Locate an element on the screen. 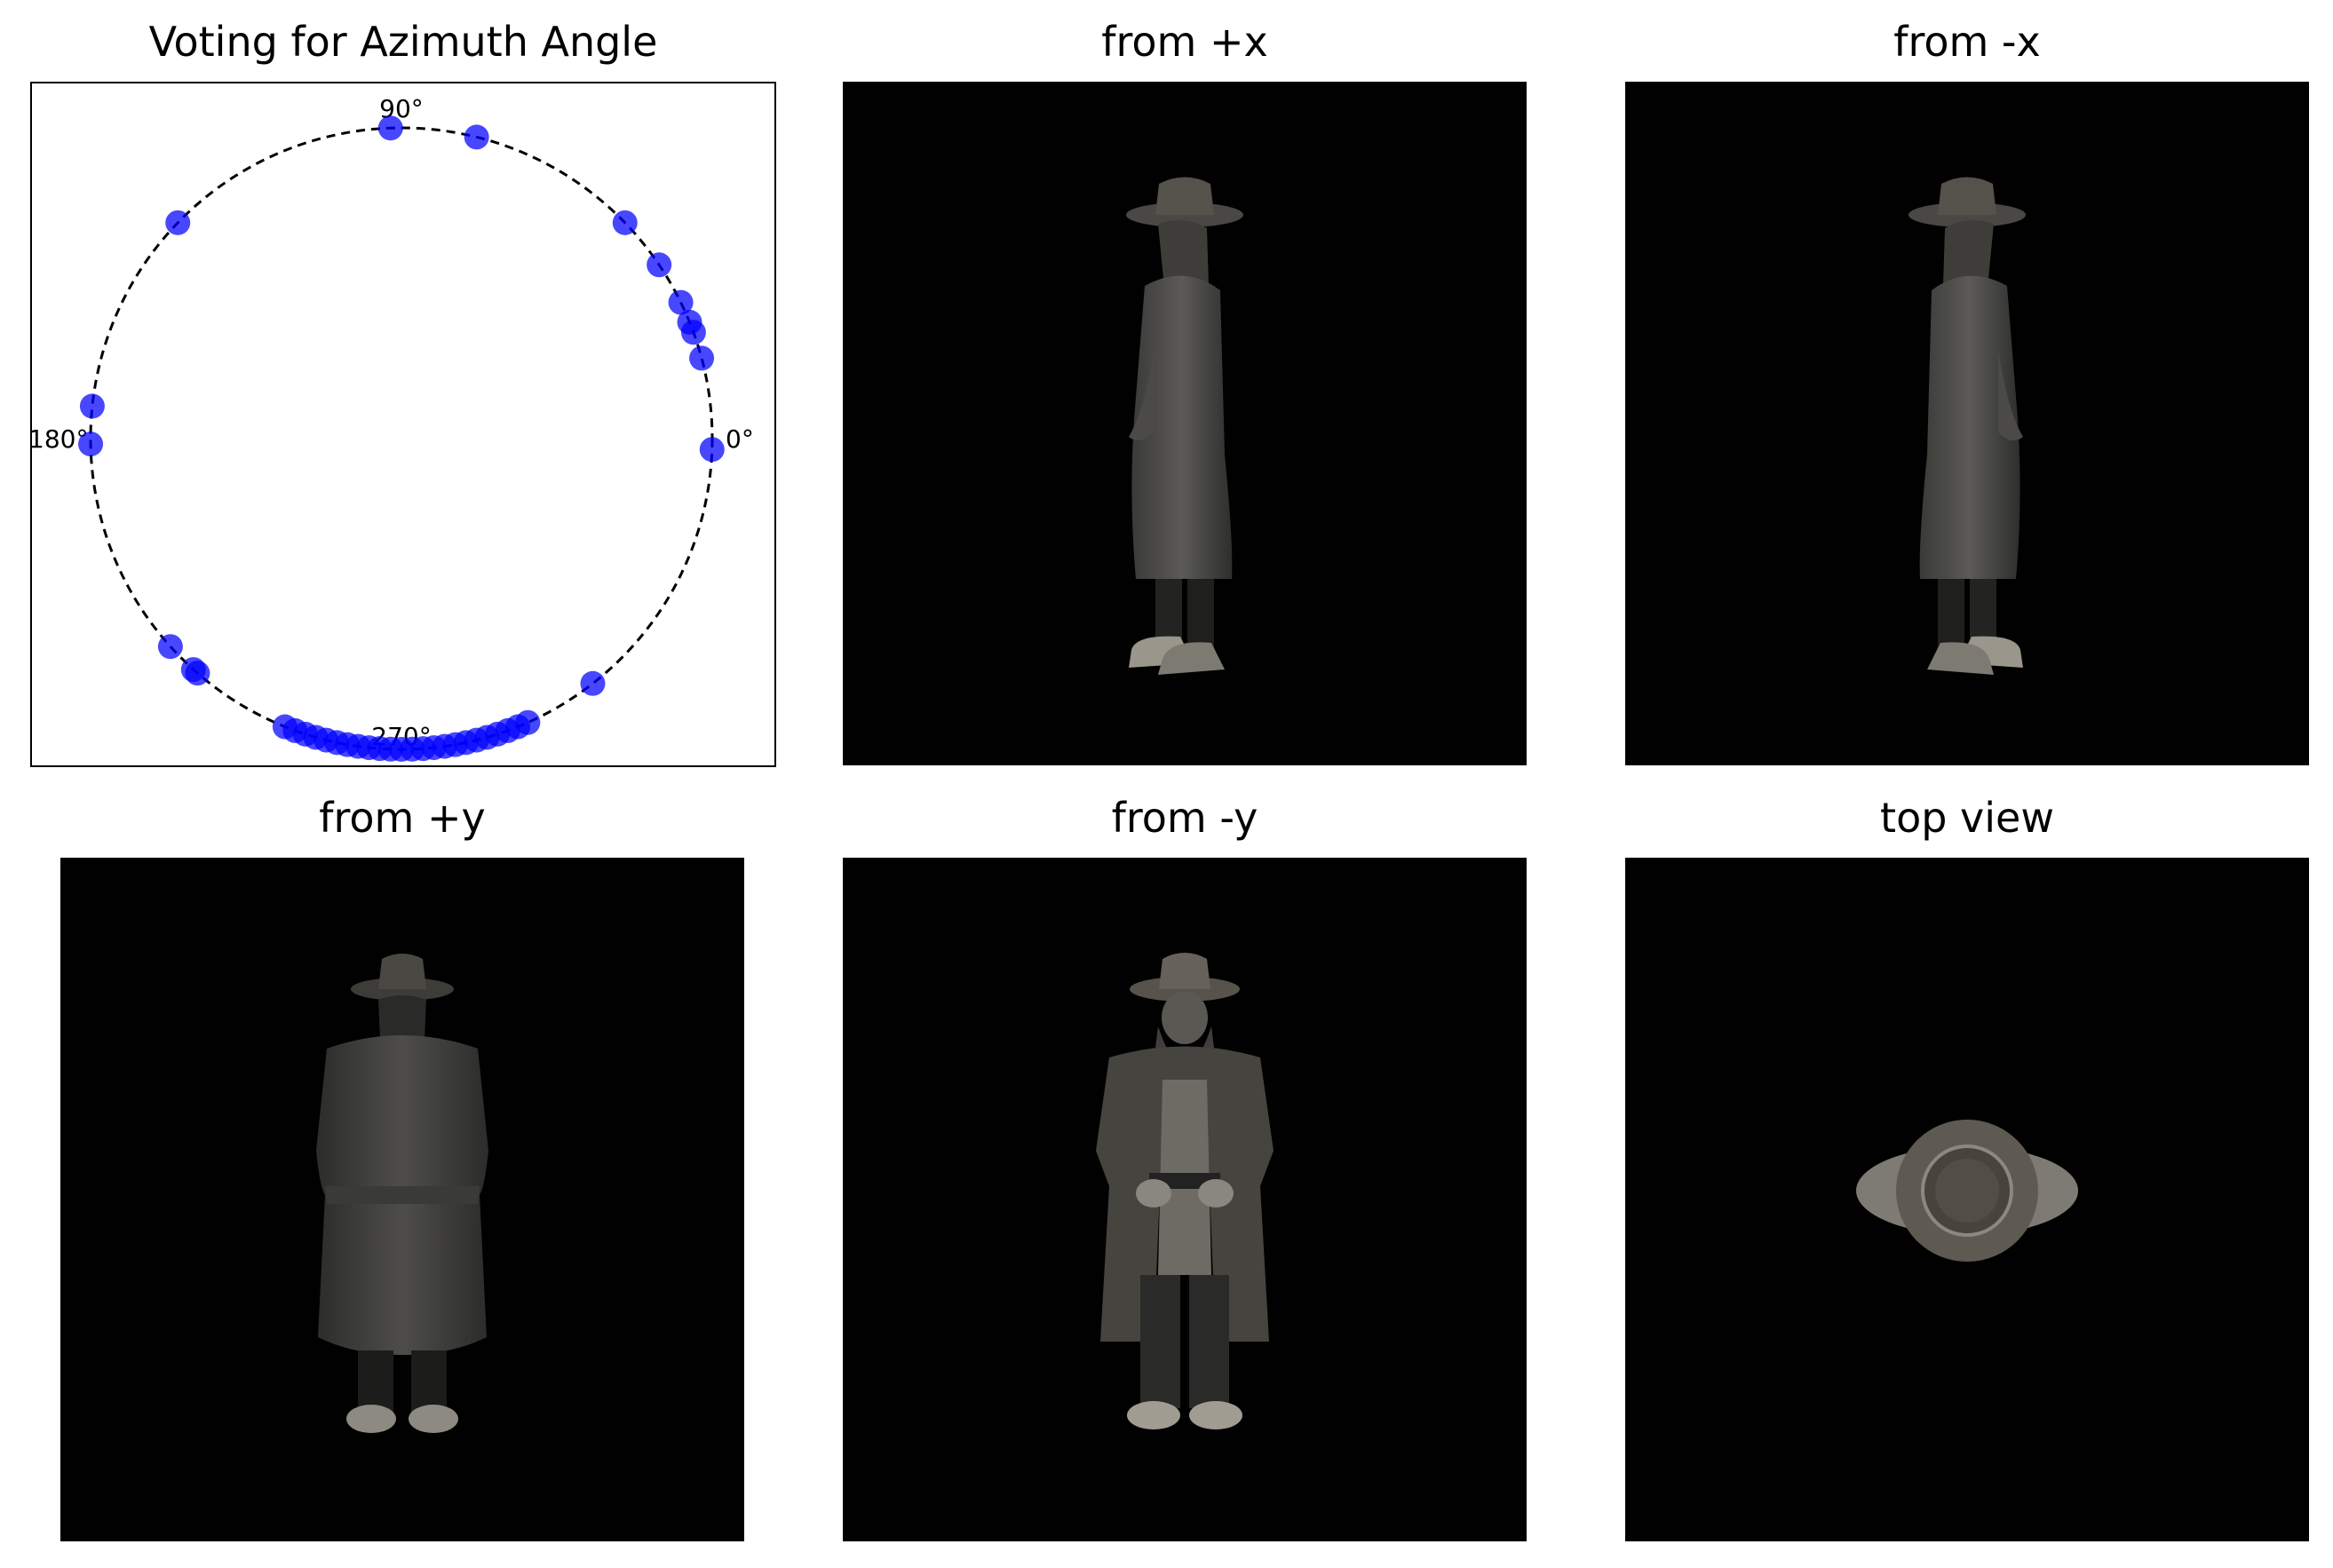 This screenshot has height=1568, width=2333. plot-frame is located at coordinates (403, 424).